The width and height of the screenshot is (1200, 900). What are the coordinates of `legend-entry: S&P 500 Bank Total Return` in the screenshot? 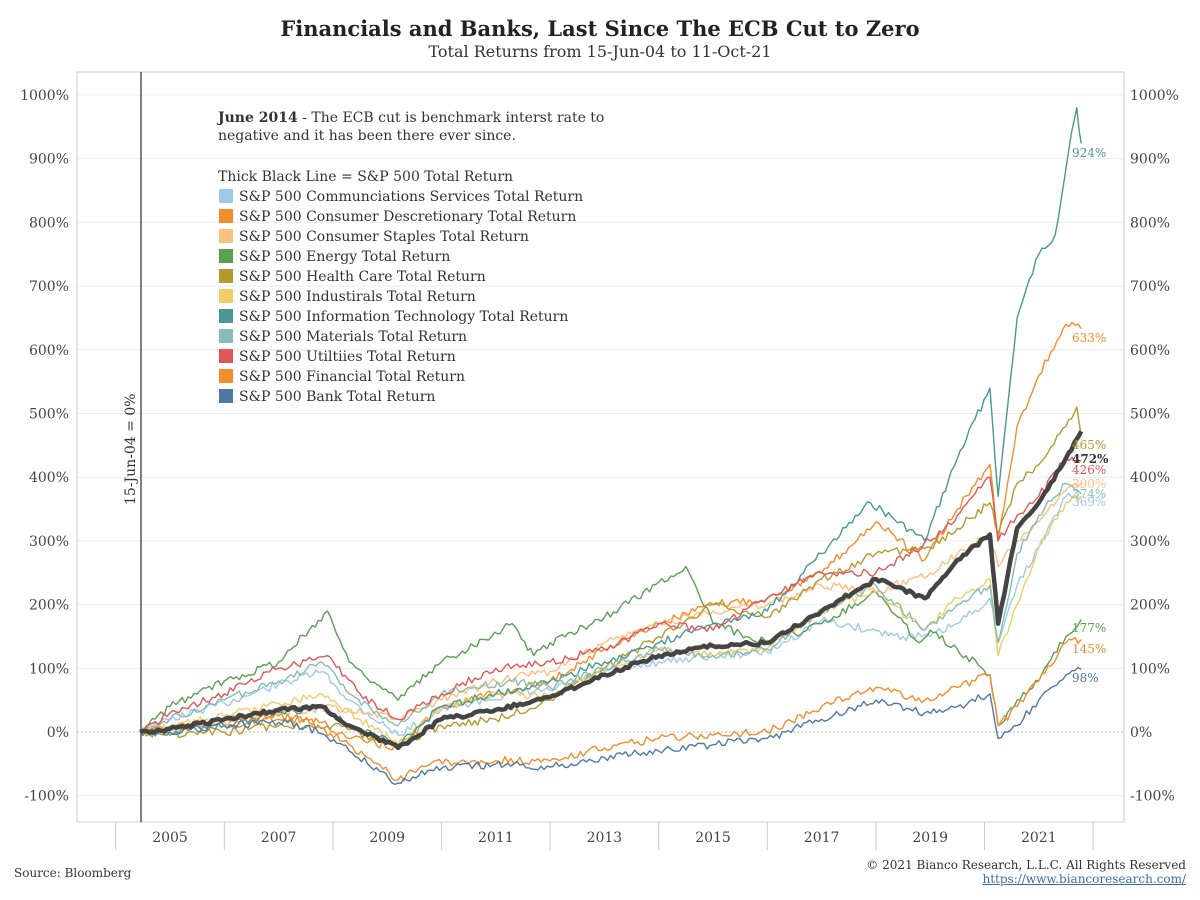 It's located at (337, 397).